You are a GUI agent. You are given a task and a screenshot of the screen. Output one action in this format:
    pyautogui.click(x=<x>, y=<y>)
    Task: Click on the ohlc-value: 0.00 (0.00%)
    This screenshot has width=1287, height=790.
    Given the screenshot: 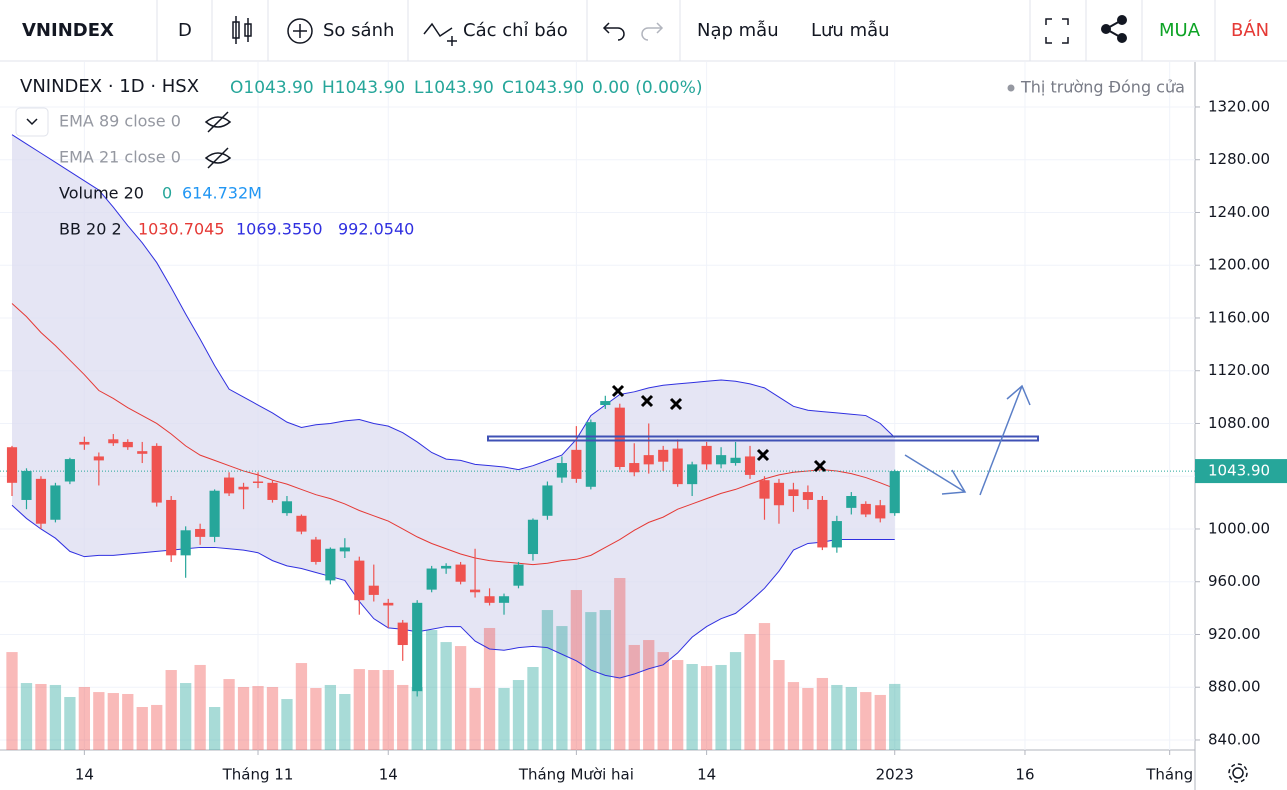 What is the action you would take?
    pyautogui.click(x=647, y=88)
    